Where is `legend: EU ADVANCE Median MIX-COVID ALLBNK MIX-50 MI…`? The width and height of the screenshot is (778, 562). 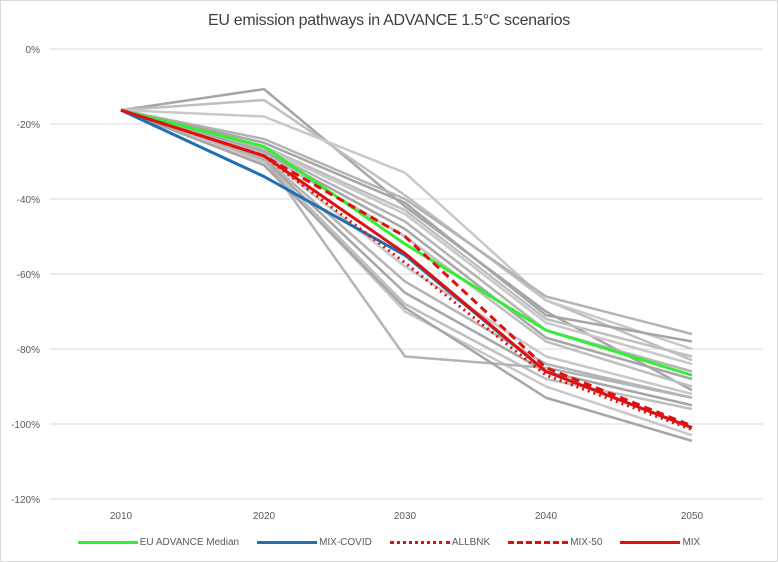 legend: EU ADVANCE Median MIX-COVID ALLBNK MIX-50 MI… is located at coordinates (389, 542).